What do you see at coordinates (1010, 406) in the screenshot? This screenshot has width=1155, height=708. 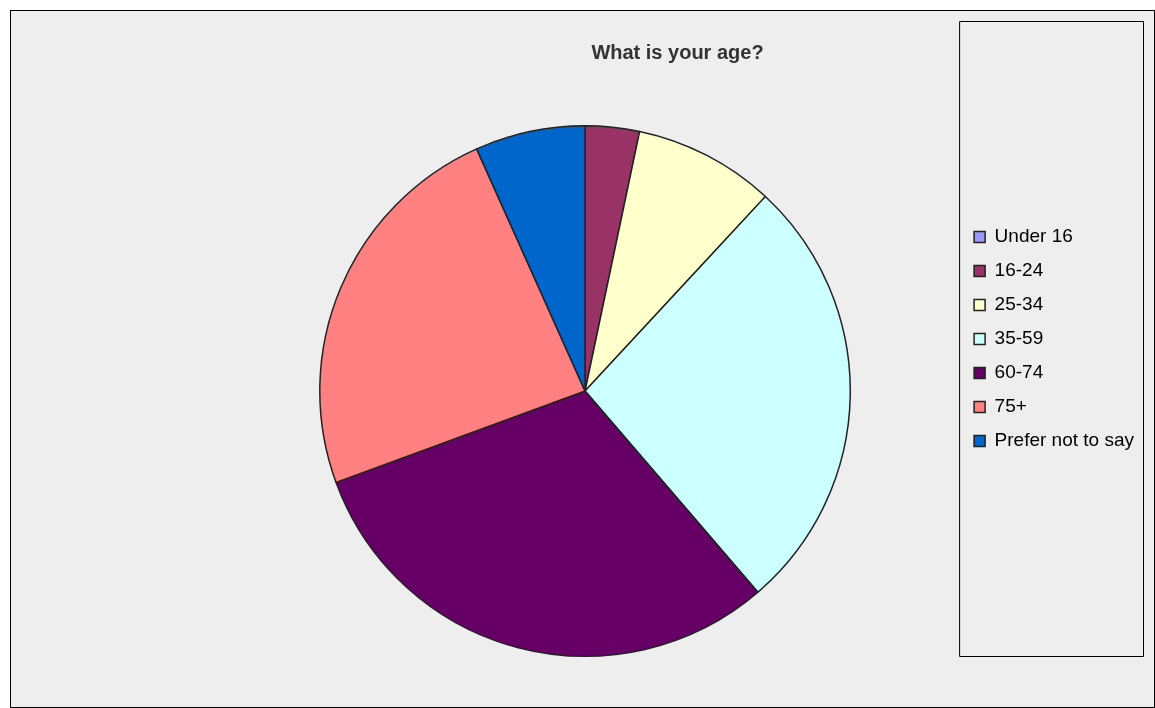 I see `legend-label: 75+` at bounding box center [1010, 406].